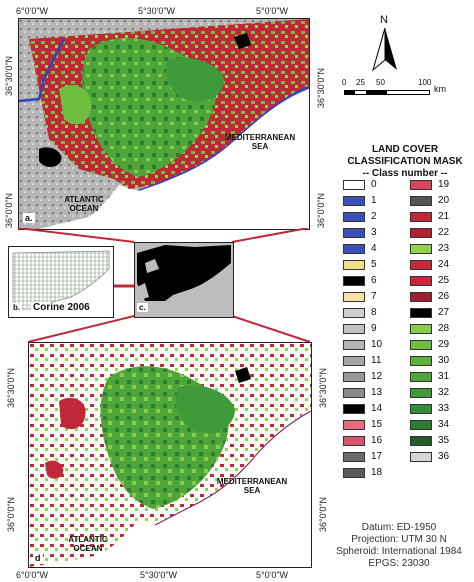 The image size is (474, 582). What do you see at coordinates (444, 328) in the screenshot?
I see `legend-class-number-28: 28` at bounding box center [444, 328].